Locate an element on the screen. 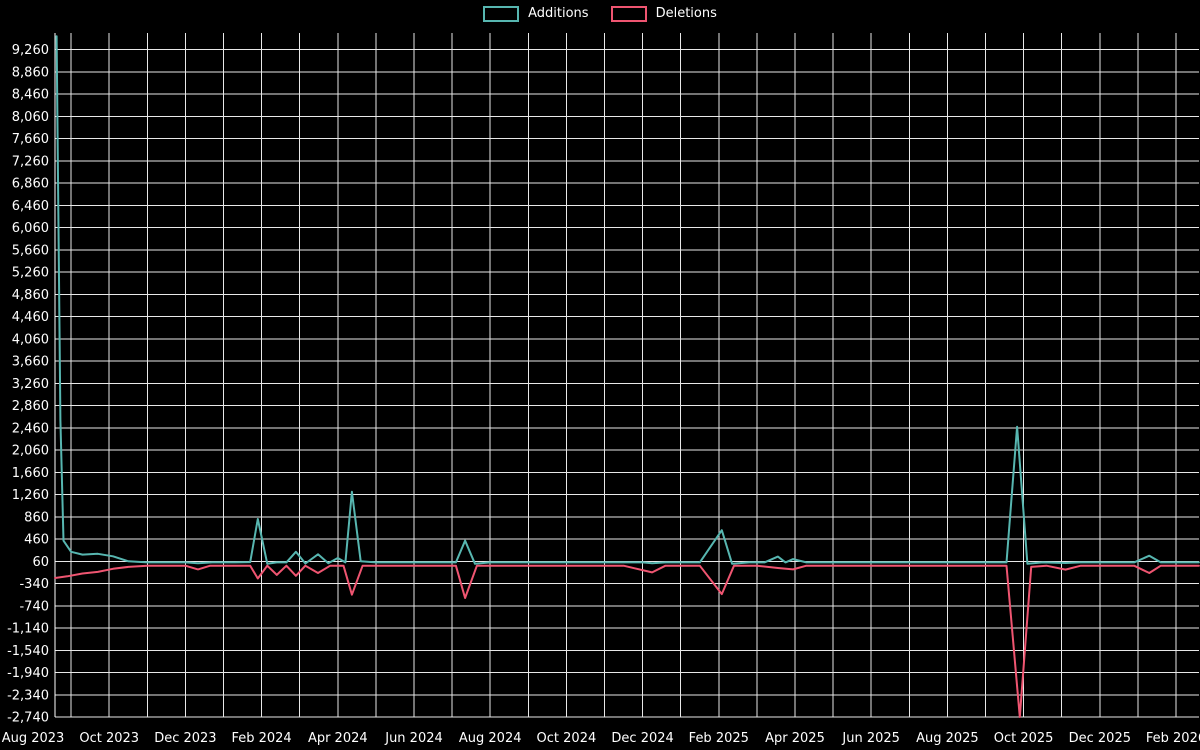 The image size is (1200, 750). y-tick-label: 3,260 is located at coordinates (30, 384).